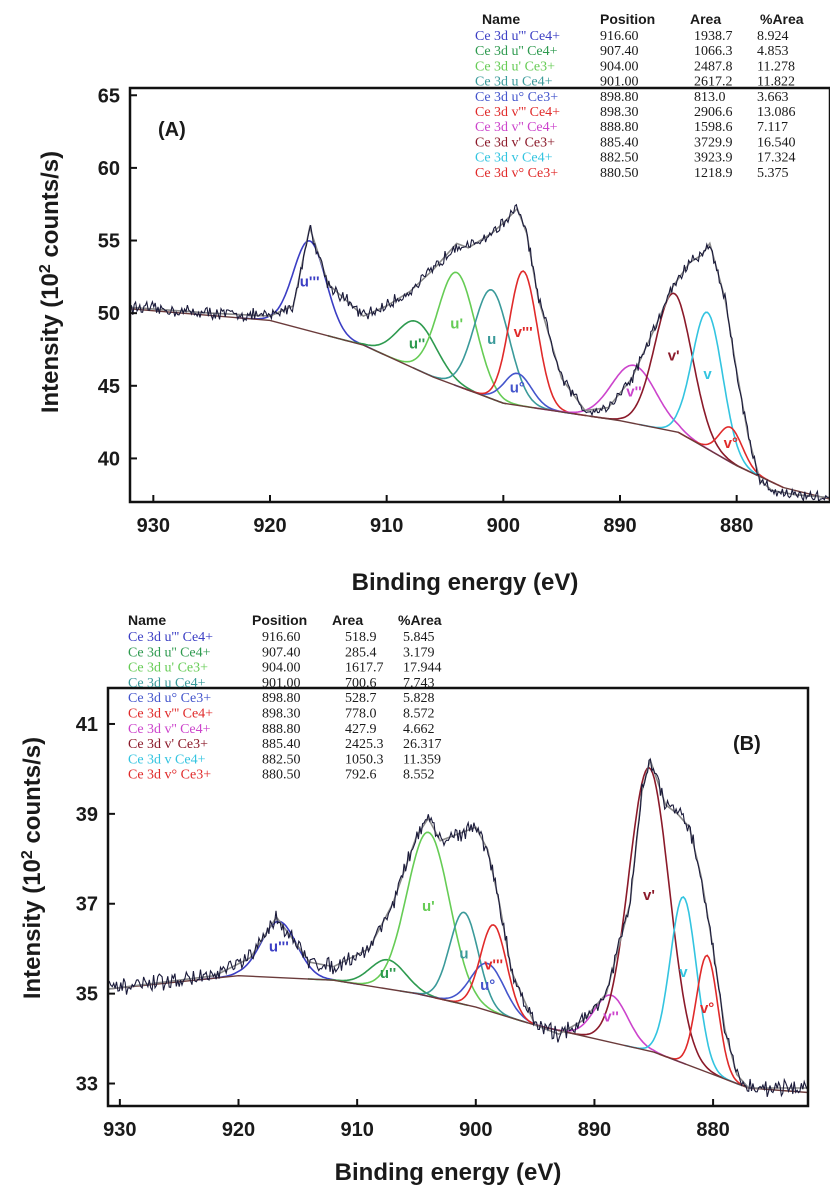 The width and height of the screenshot is (830, 1186). Describe the element at coordinates (87, 815) in the screenshot. I see `y-tick-label: 39` at that location.